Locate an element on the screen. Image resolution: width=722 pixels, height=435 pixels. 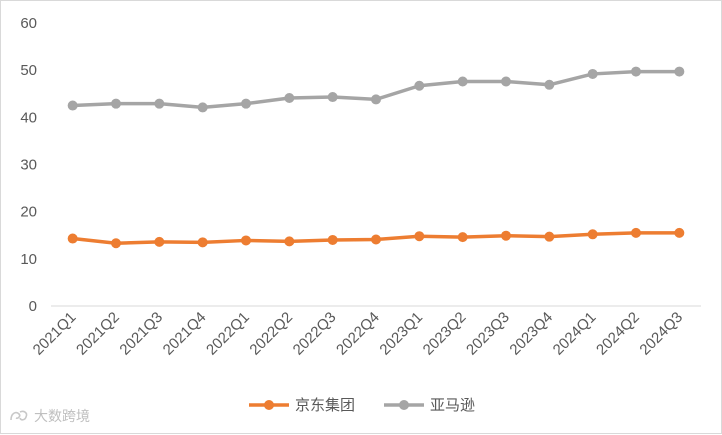
x-tick-label: 2023Q4 is located at coordinates (531, 334).